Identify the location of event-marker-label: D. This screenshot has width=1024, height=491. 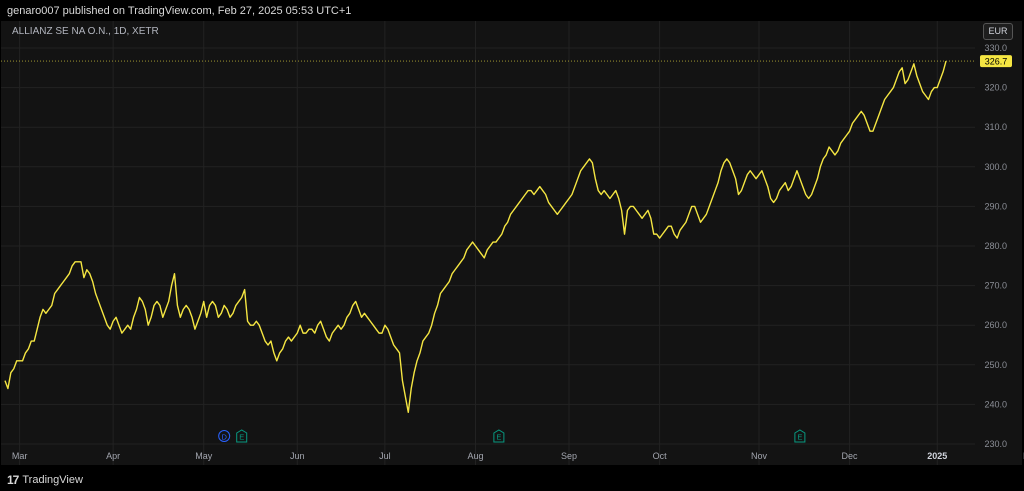
(224, 437).